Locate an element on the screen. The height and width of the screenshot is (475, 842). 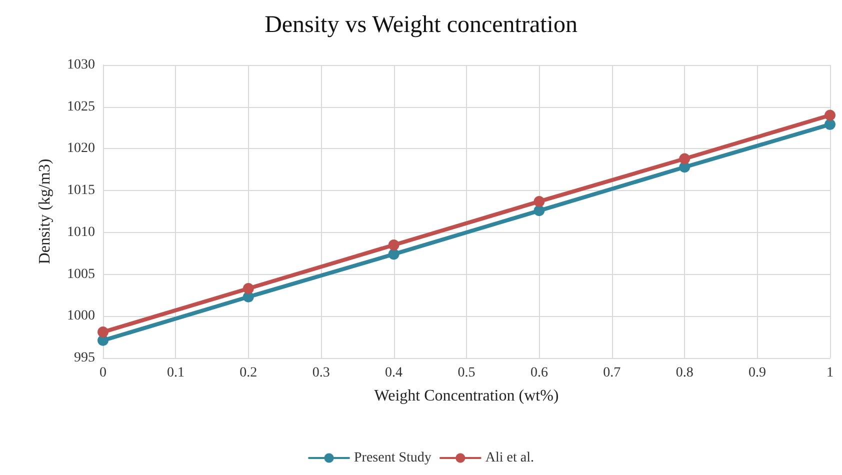
chart-title: Density vs Weight concentration is located at coordinates (421, 25).